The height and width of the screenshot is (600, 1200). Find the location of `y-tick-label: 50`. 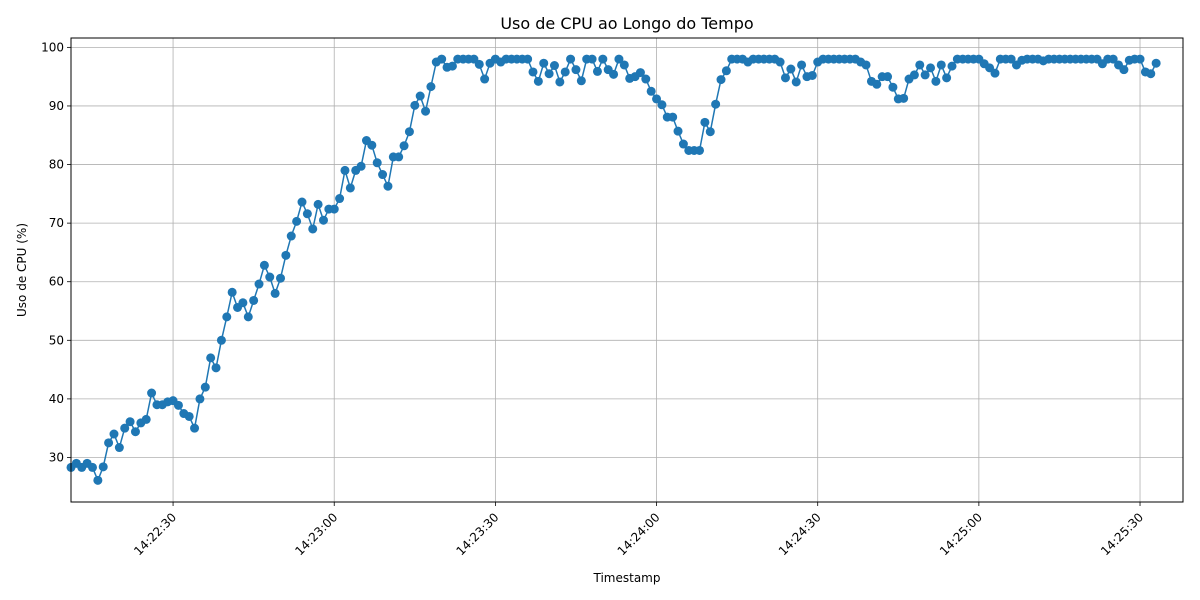

y-tick-label: 50 is located at coordinates (56, 340).